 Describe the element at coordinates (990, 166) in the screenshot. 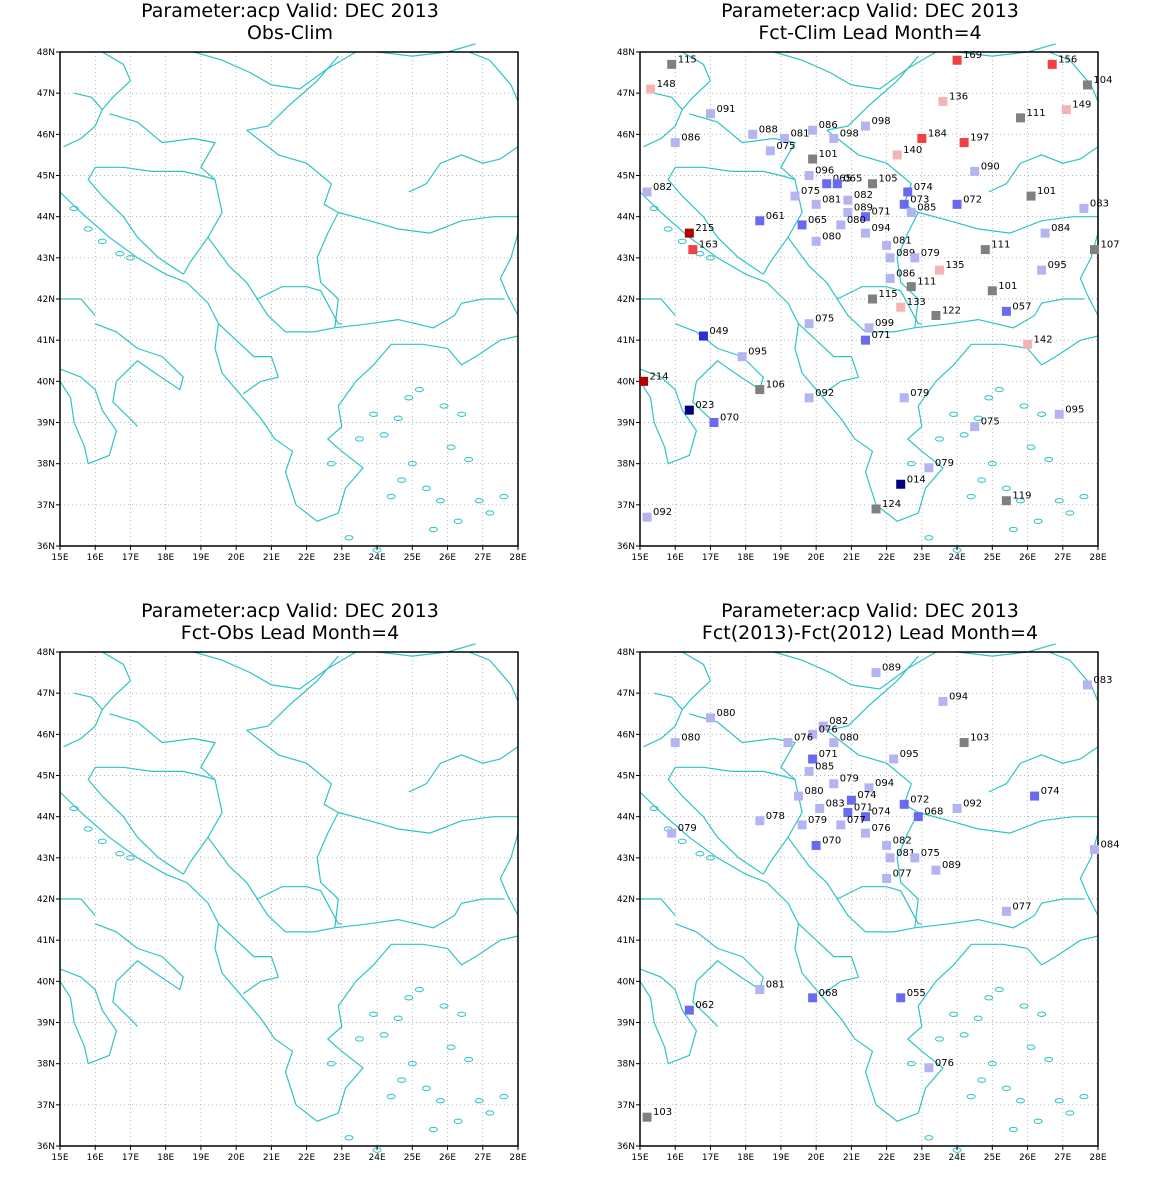

I see `station-label: 090` at that location.